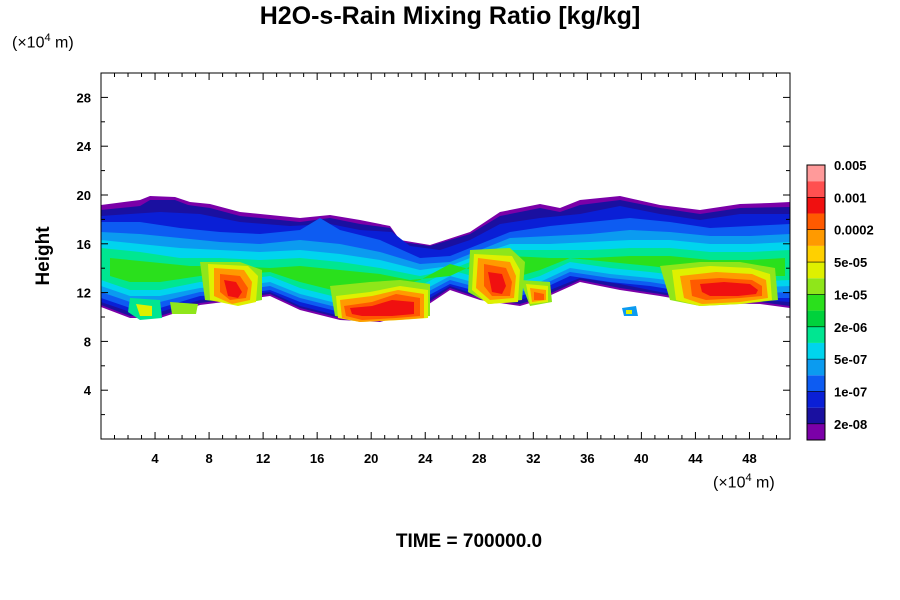  I want to click on y-tick-label: 16, so click(84, 244).